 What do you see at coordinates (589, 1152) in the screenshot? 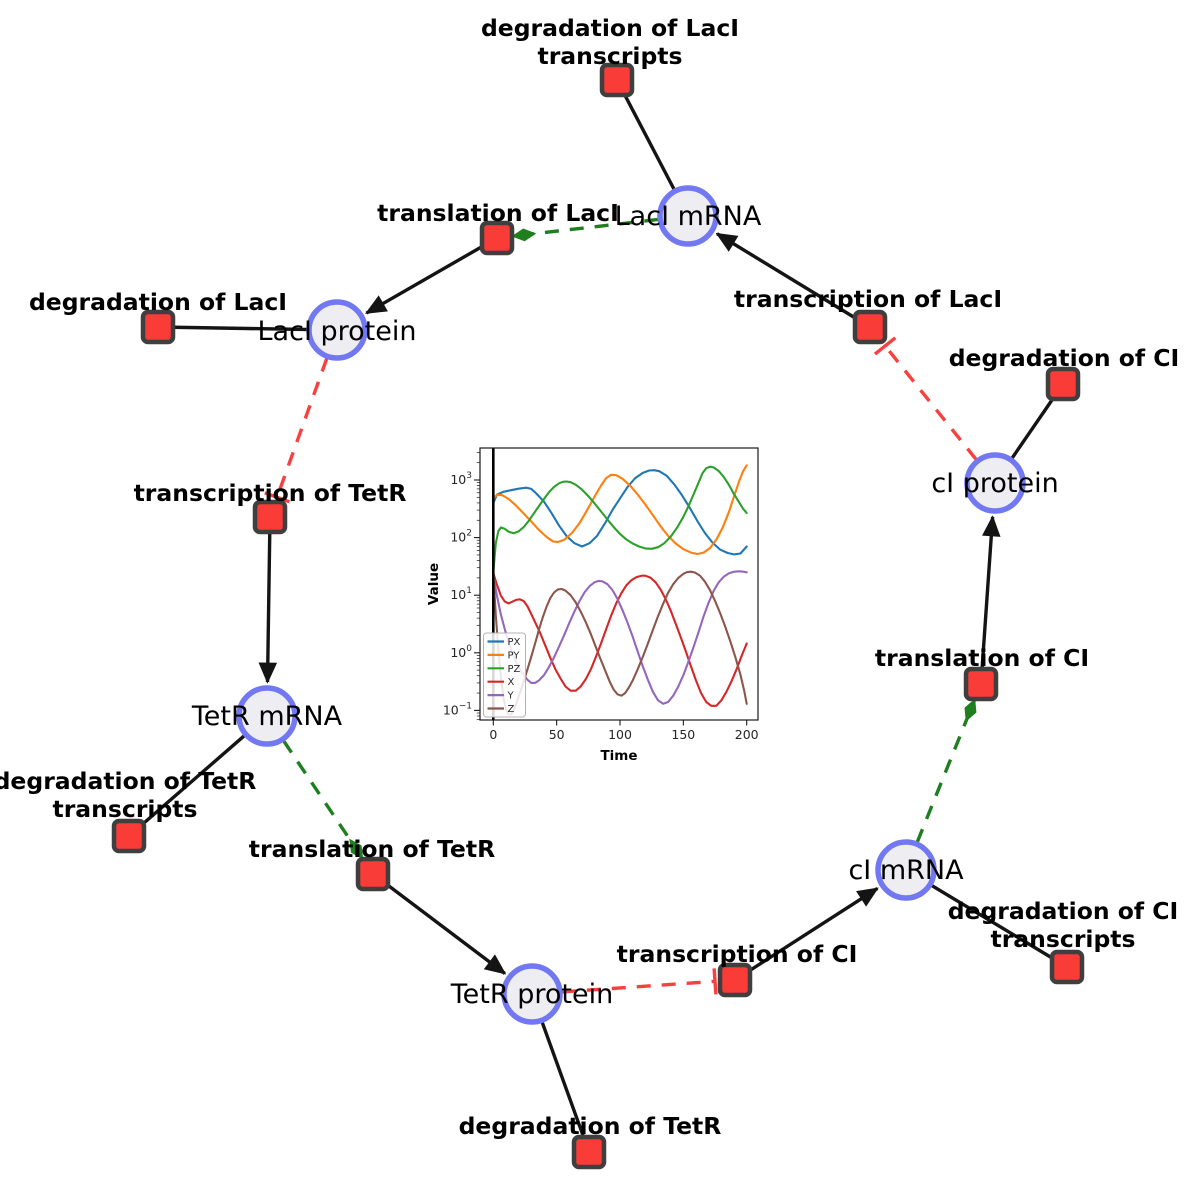
I see `reaction-node-deg_tetR` at bounding box center [589, 1152].